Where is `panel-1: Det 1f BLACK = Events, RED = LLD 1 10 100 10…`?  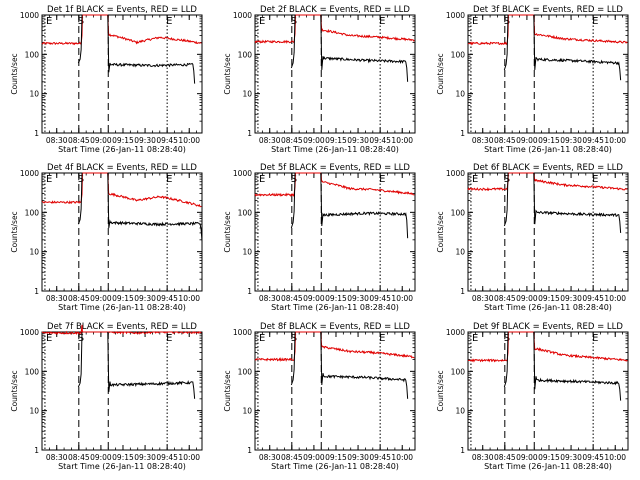
panel-1: Det 1f BLACK = Events, RED = LLD 1 10 100 10… is located at coordinates (106, 79).